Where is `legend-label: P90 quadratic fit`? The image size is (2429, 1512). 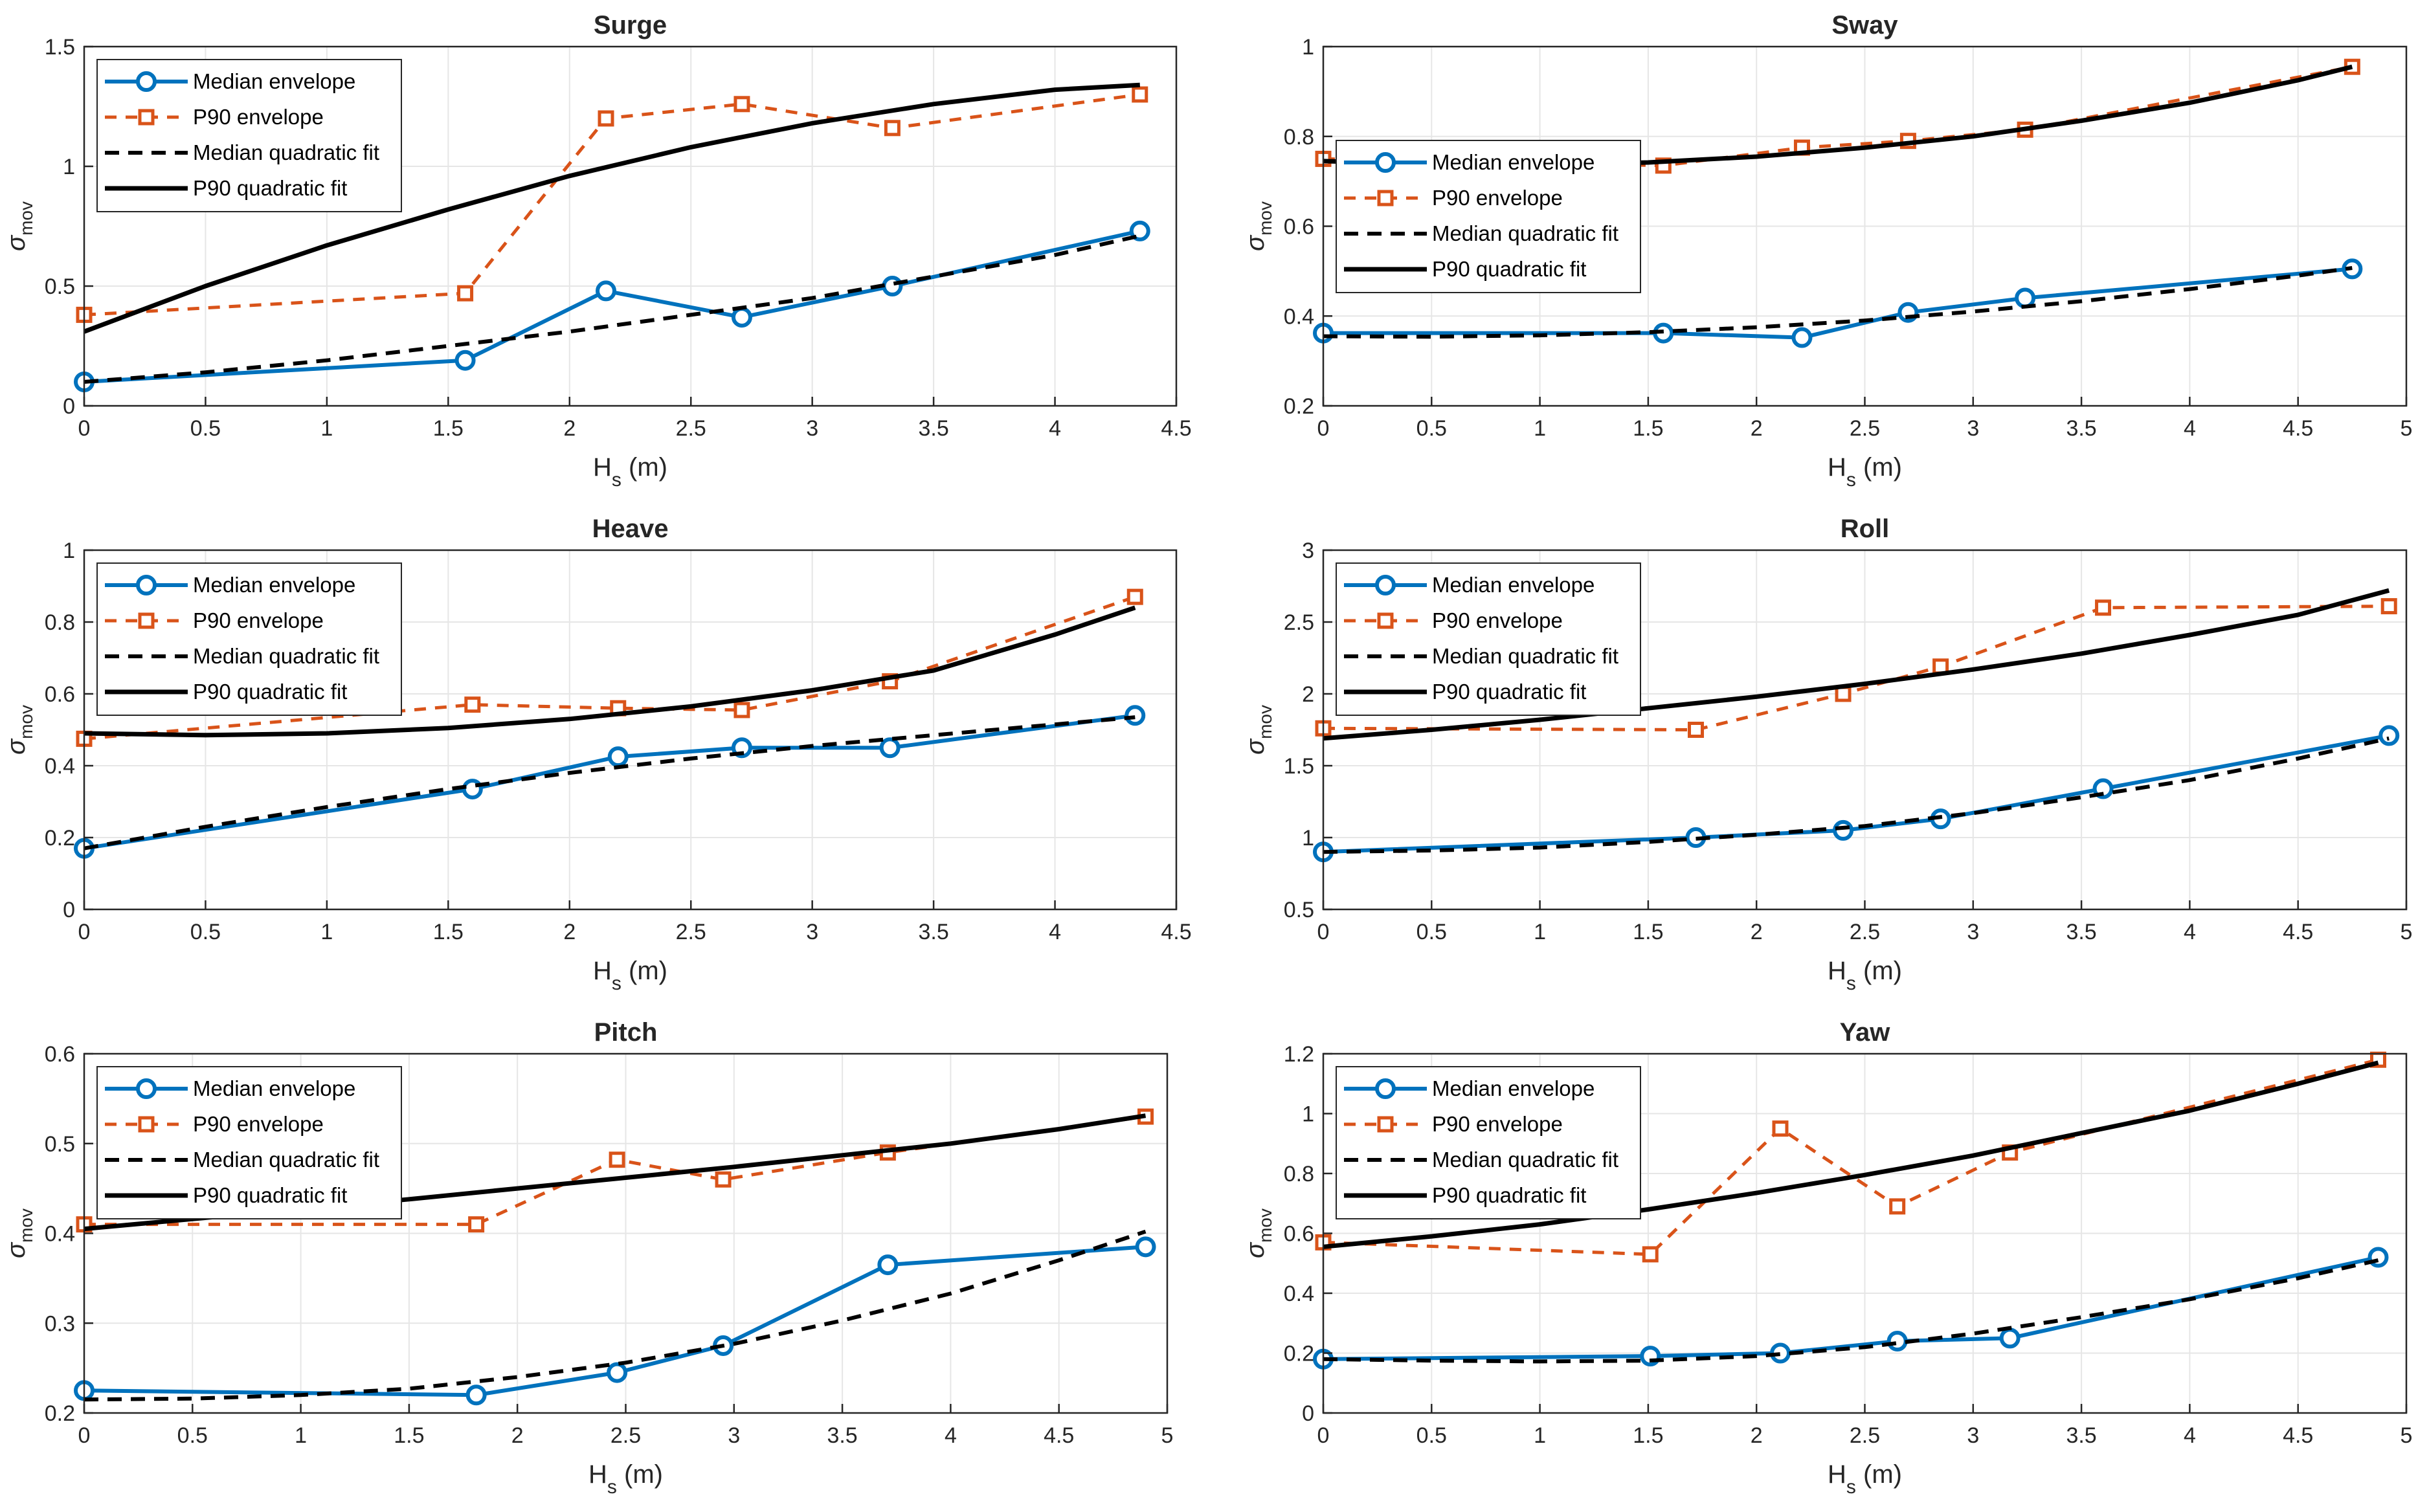
legend-label: P90 quadratic fit is located at coordinates (270, 188).